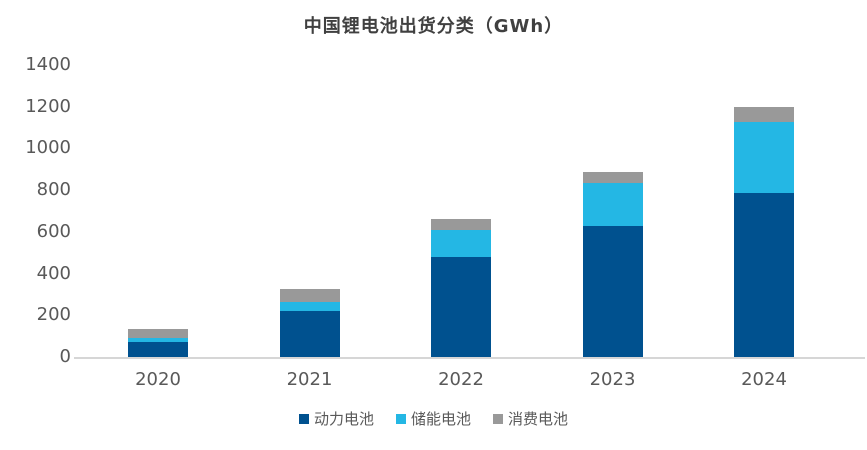 This screenshot has width=867, height=450. Describe the element at coordinates (309, 379) in the screenshot. I see `x-axis-tick-label: 2021` at that location.